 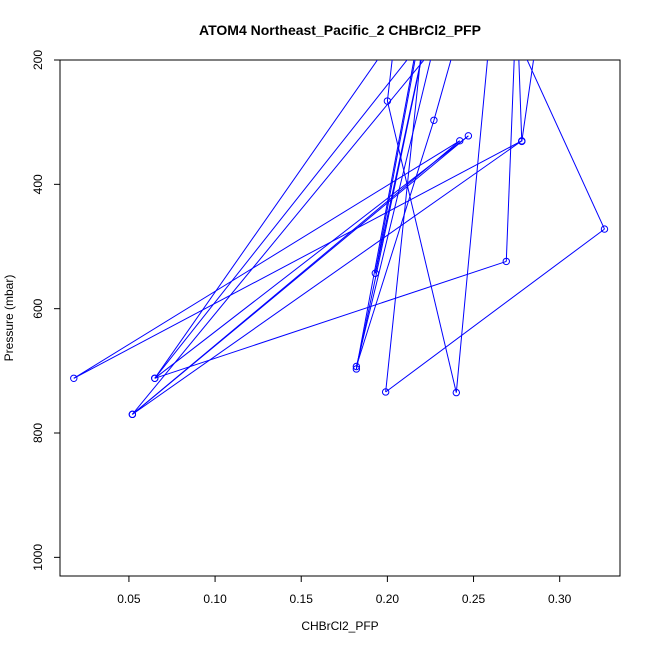 I want to click on y-tick-label: 1000, so click(x=38, y=557).